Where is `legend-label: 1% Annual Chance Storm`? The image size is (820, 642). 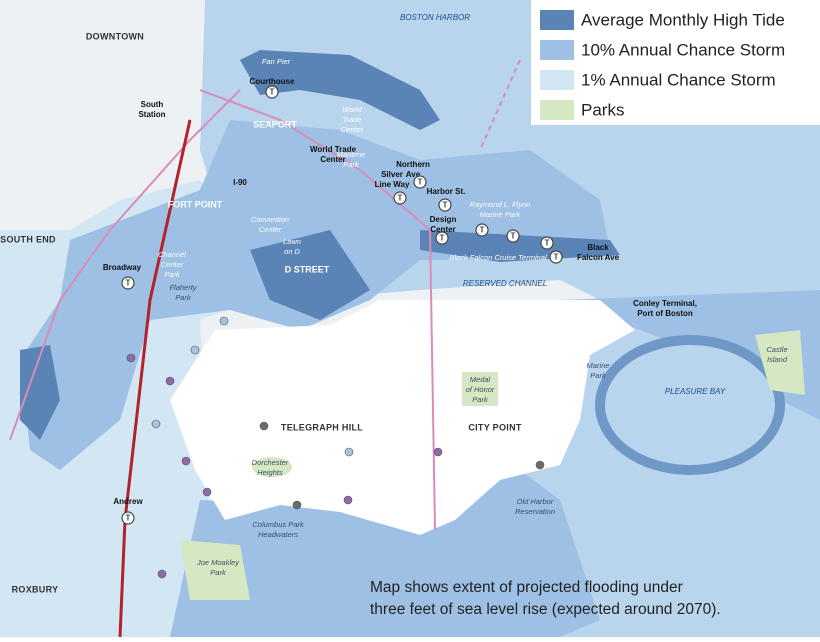
legend-label: 1% Annual Chance Storm is located at coordinates (678, 79).